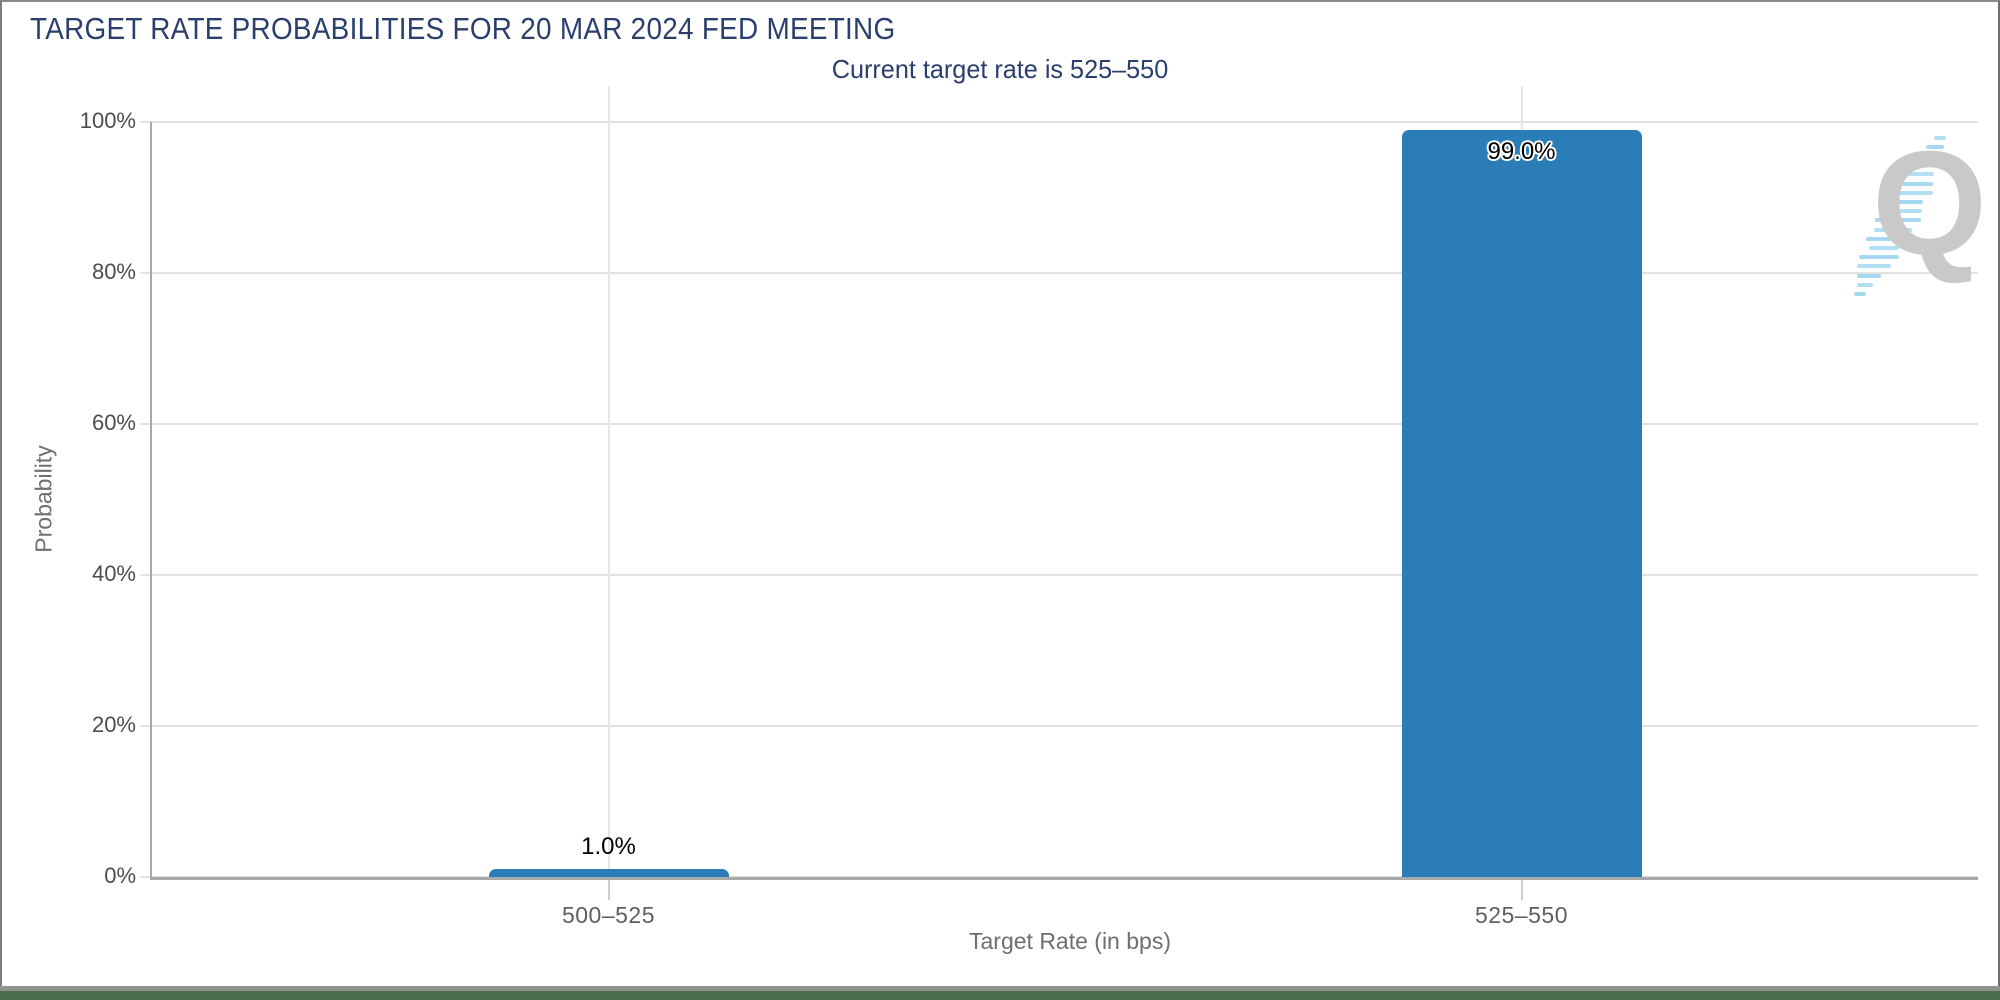 Image resolution: width=2000 pixels, height=1000 pixels. Describe the element at coordinates (120, 875) in the screenshot. I see `y-tick-label: 0%` at that location.